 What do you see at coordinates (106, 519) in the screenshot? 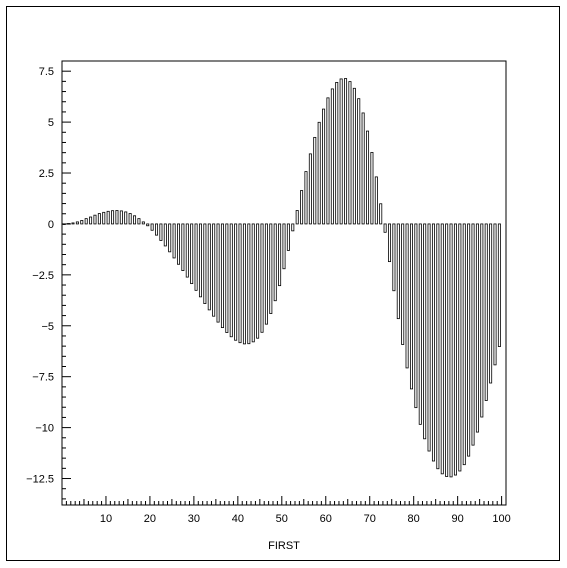
I see `x-tick-label: 10` at bounding box center [106, 519].